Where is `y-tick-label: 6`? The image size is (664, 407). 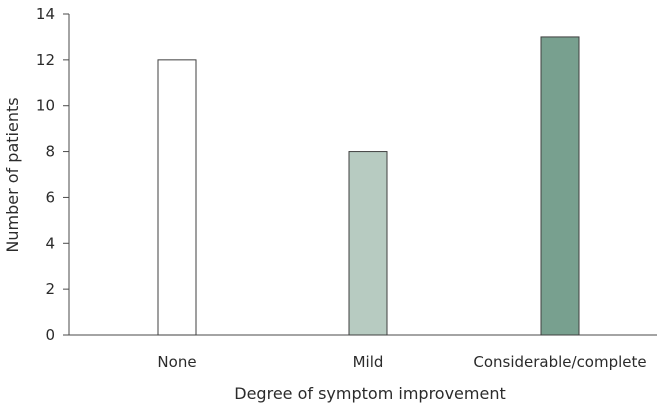 y-tick-label: 6 is located at coordinates (50, 197).